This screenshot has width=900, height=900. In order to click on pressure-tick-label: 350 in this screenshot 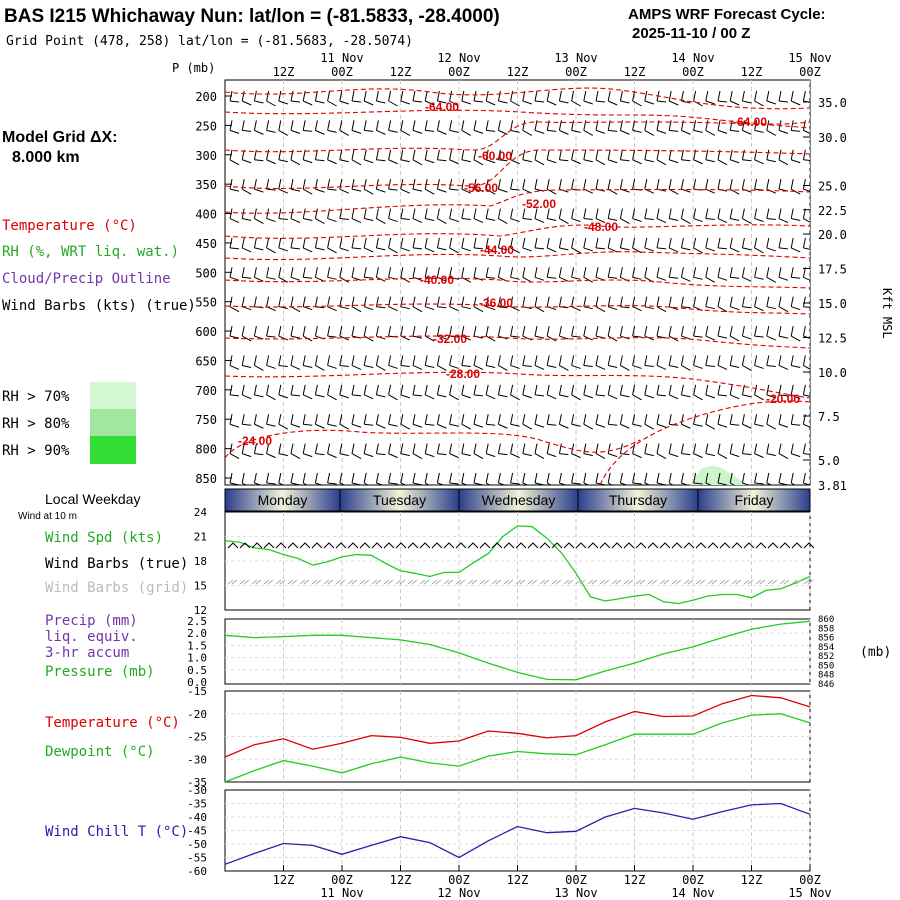, I will do `click(206, 185)`.